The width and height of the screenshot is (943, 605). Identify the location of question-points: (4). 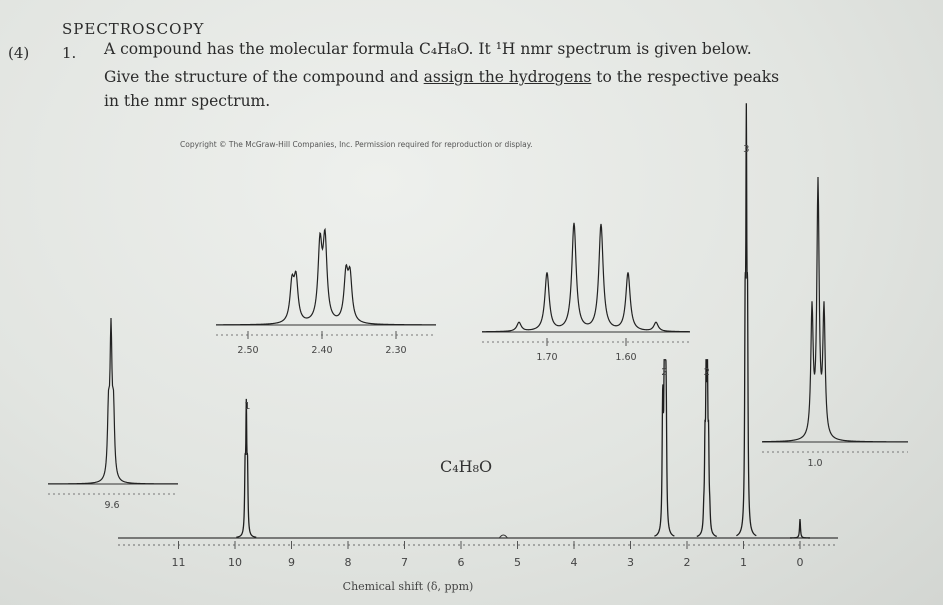
(19, 53).